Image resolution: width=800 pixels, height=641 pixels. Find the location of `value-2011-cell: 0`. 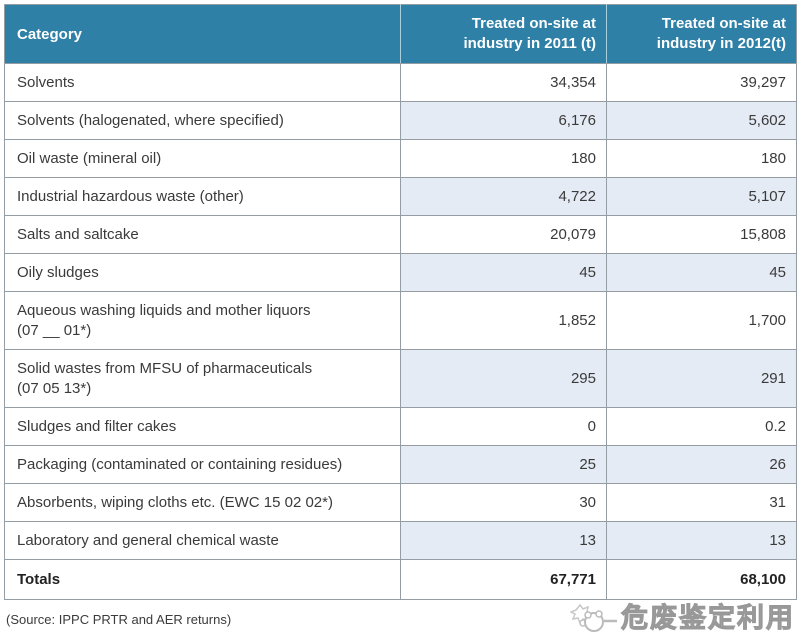

value-2011-cell: 0 is located at coordinates (503, 426).